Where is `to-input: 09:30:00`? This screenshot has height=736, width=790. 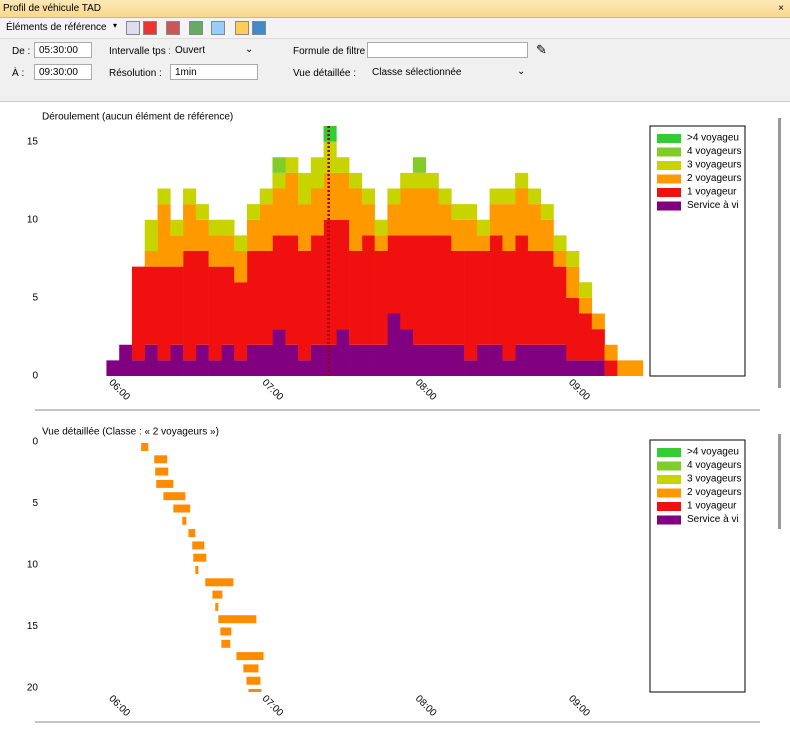 to-input: 09:30:00 is located at coordinates (63, 72).